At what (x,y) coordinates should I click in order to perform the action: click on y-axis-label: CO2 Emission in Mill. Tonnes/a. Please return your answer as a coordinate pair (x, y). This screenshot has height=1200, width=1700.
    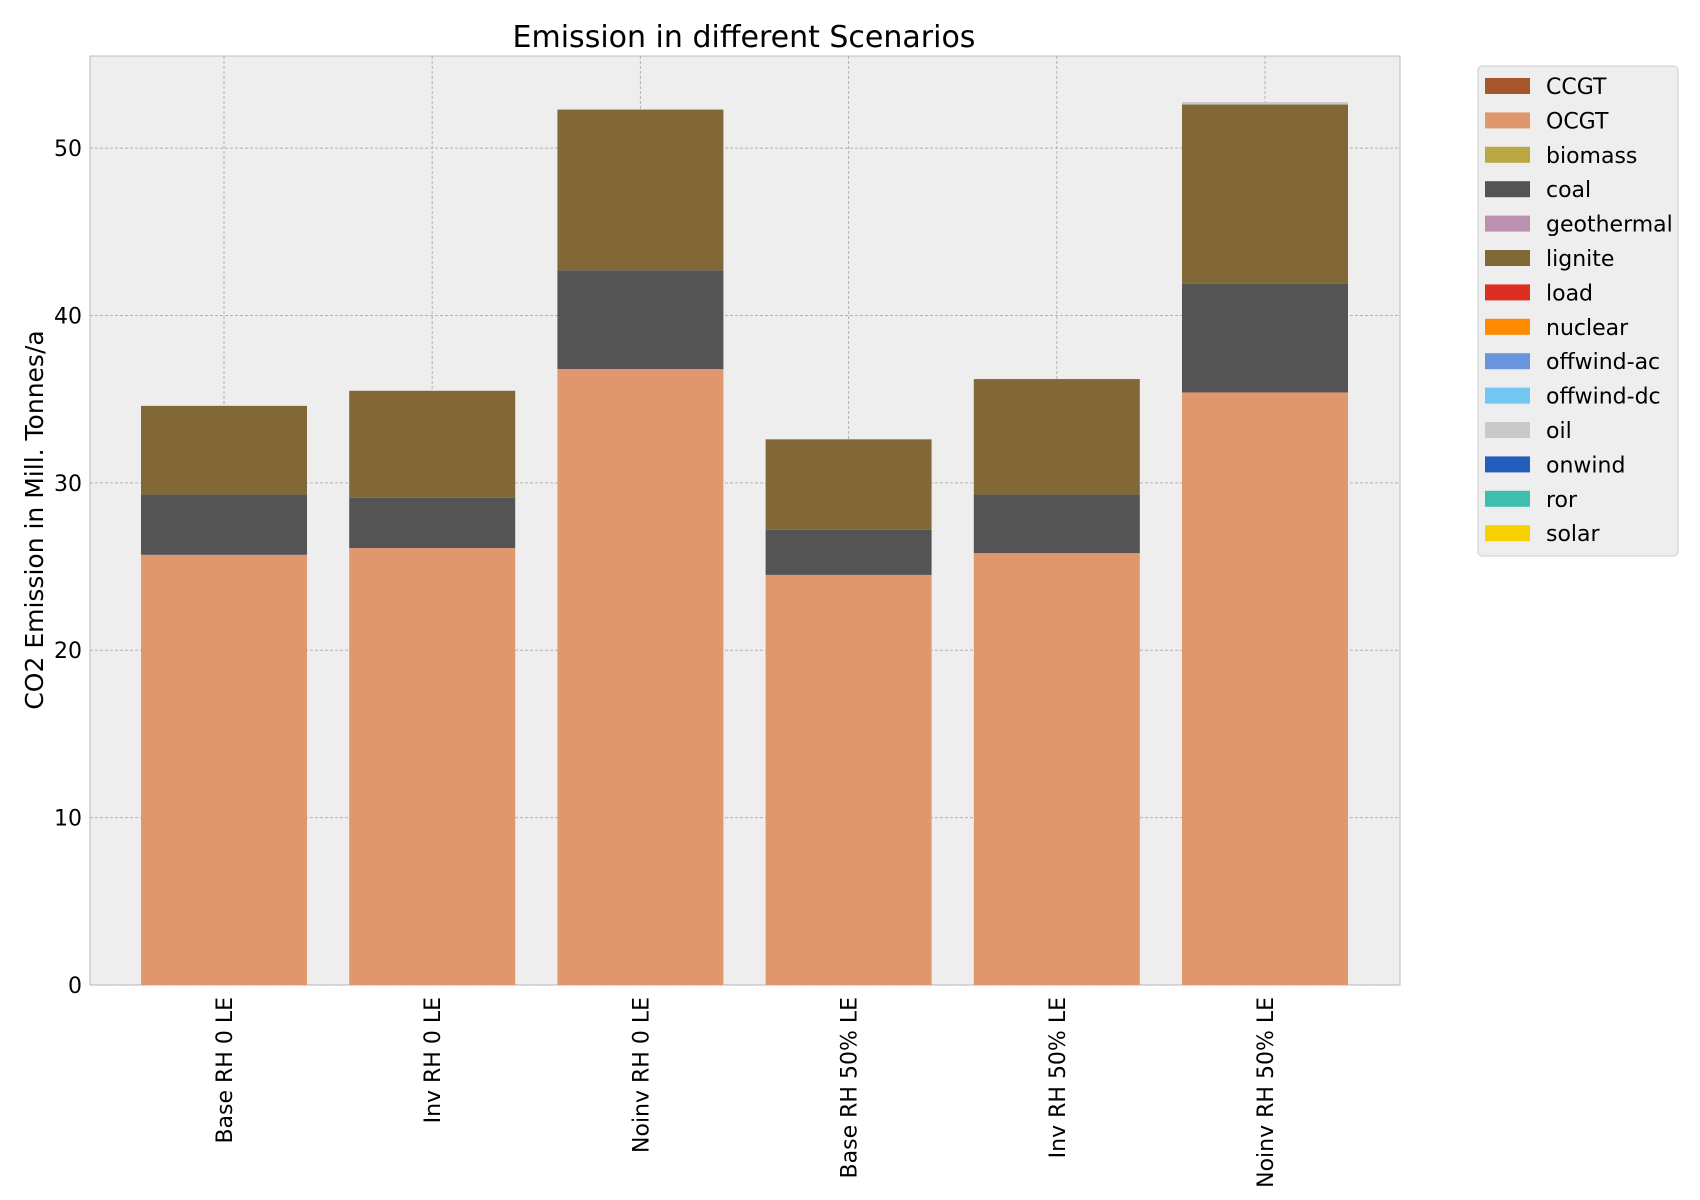
    Looking at the image, I should click on (34, 519).